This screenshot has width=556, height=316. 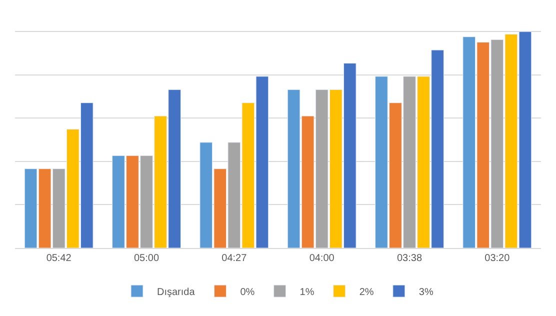 What do you see at coordinates (426, 292) in the screenshot?
I see `legend-label: 3%` at bounding box center [426, 292].